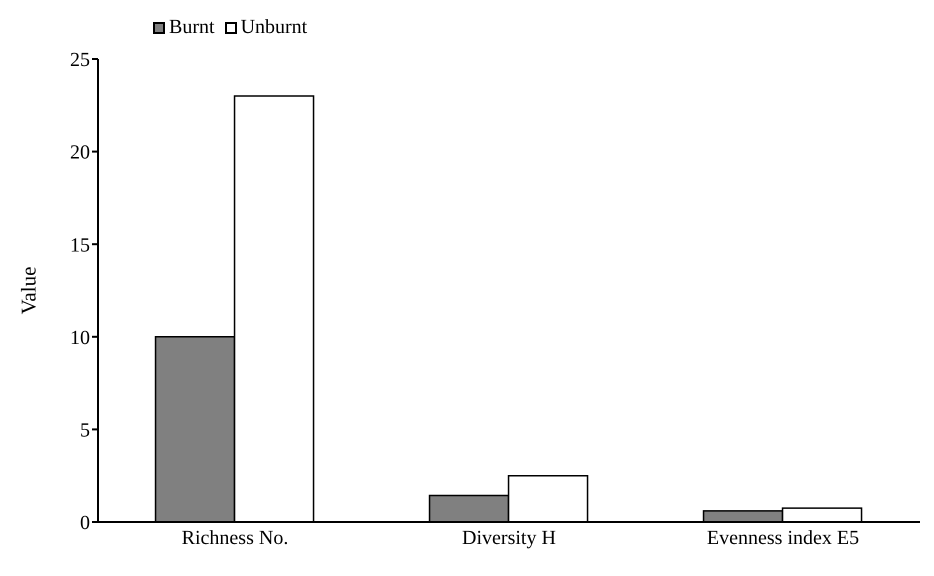 This screenshot has height=576, width=934. Describe the element at coordinates (509, 538) in the screenshot. I see `x-tick-label: Diversity H` at that location.